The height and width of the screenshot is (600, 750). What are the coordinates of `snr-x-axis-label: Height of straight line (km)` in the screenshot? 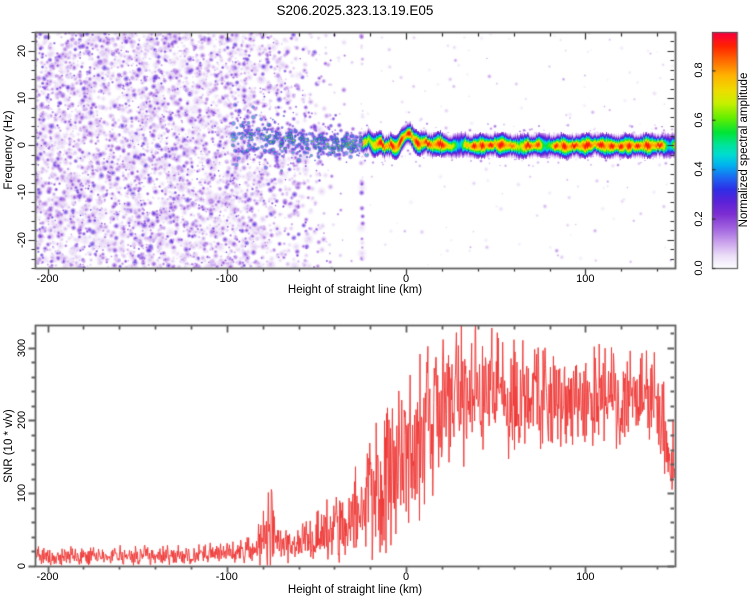 It's located at (355, 590).